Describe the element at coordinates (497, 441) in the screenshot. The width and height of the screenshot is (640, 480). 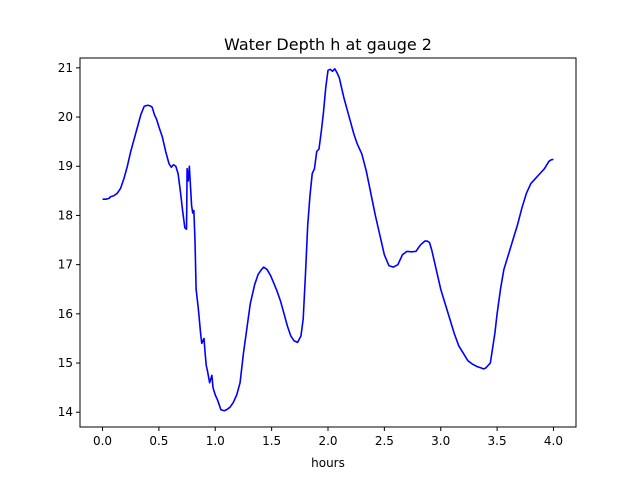
I see `x-tick-label: 3.5` at that location.